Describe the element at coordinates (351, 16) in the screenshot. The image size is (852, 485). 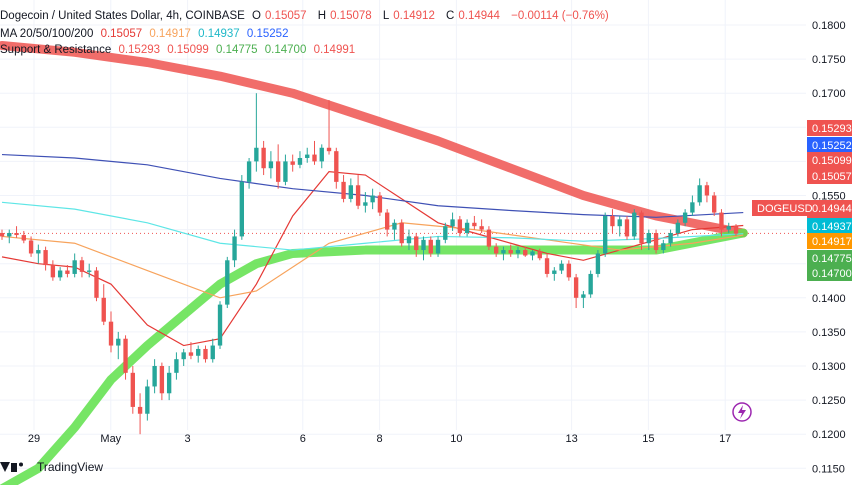
I see `legend-h-value: 0.15078` at that location.